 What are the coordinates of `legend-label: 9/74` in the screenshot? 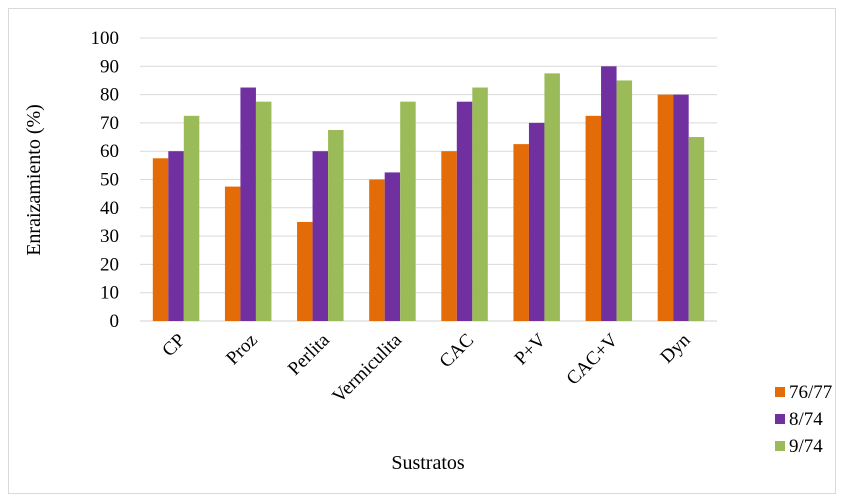 It's located at (806, 446).